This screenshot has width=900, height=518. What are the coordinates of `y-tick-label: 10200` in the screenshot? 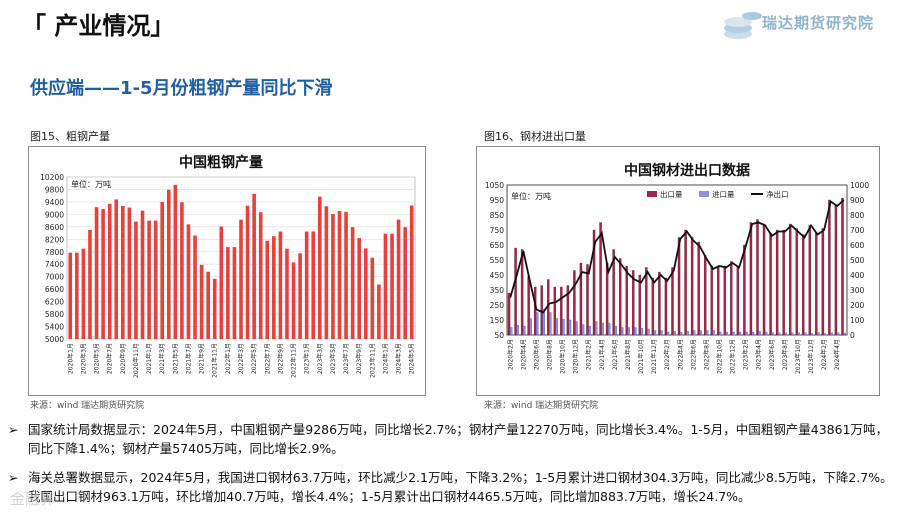 It's located at (52, 177).